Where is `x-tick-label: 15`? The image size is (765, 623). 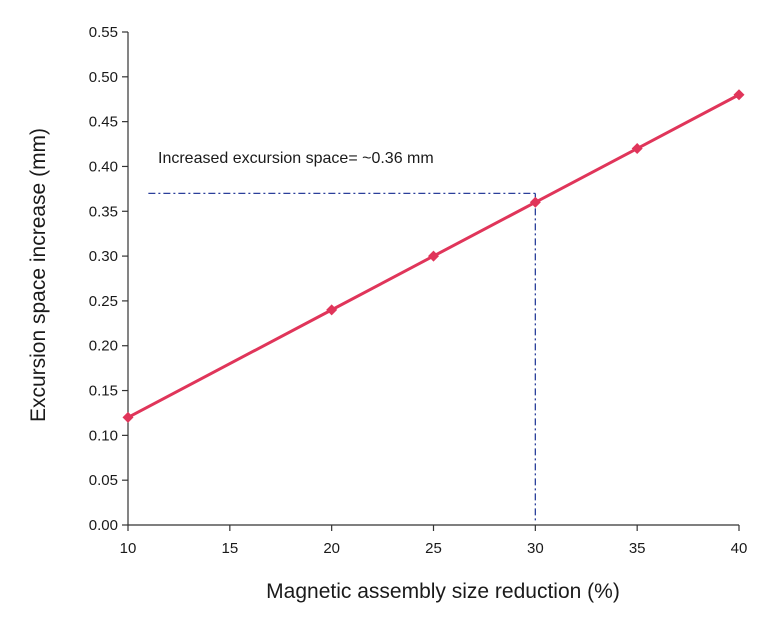 x-tick-label: 15 is located at coordinates (229, 548).